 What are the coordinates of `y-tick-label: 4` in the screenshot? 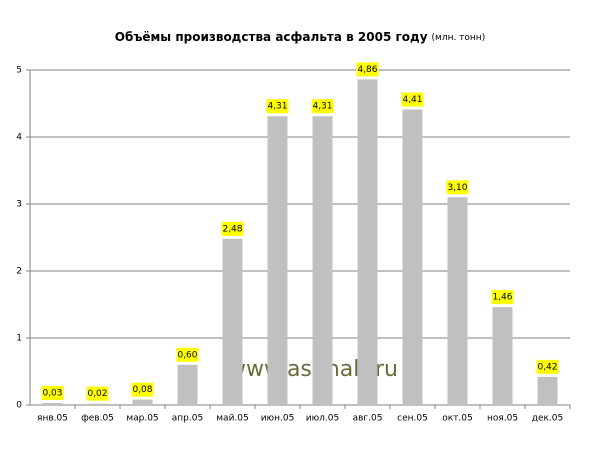 It's located at (19, 138).